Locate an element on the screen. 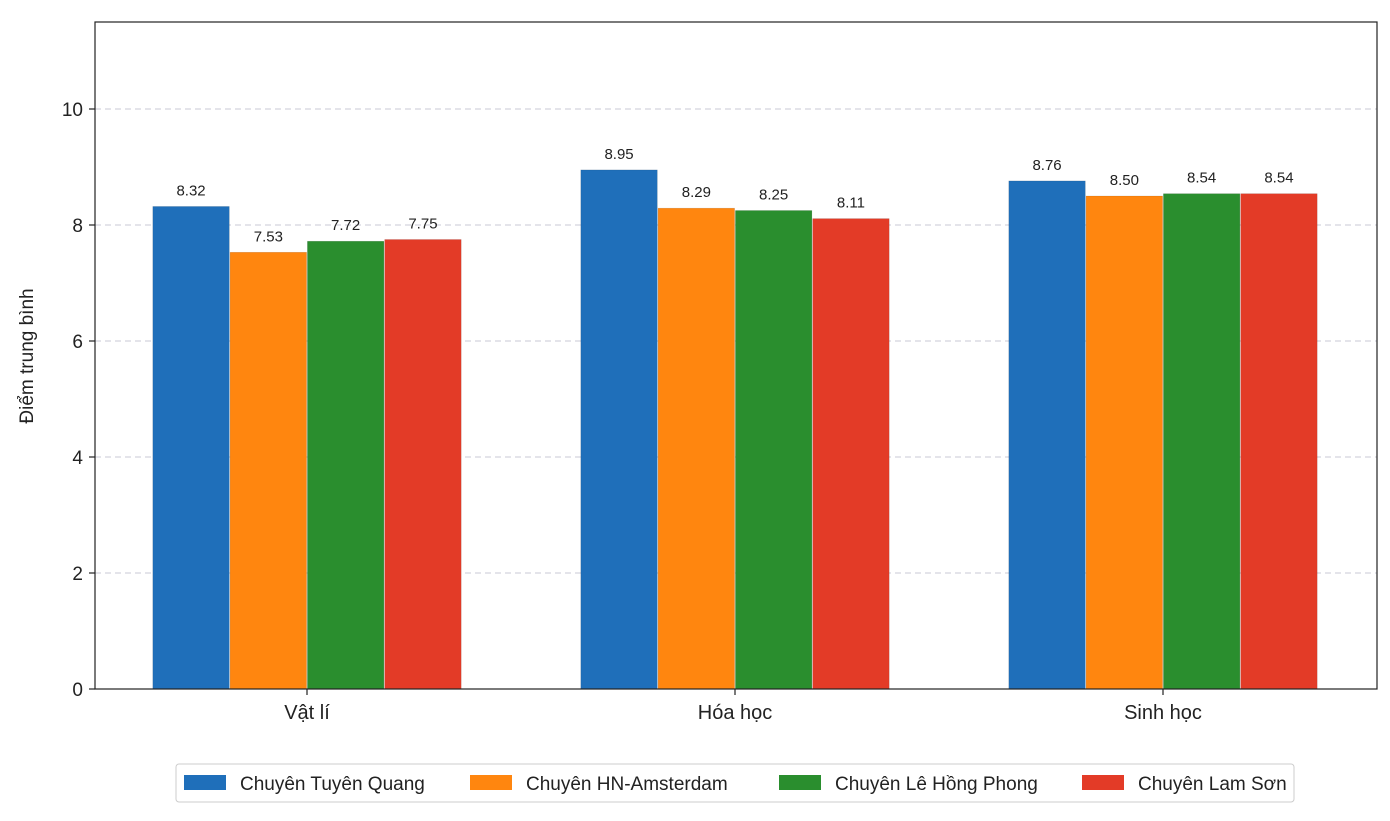  data-label: 8.29 is located at coordinates (696, 192).